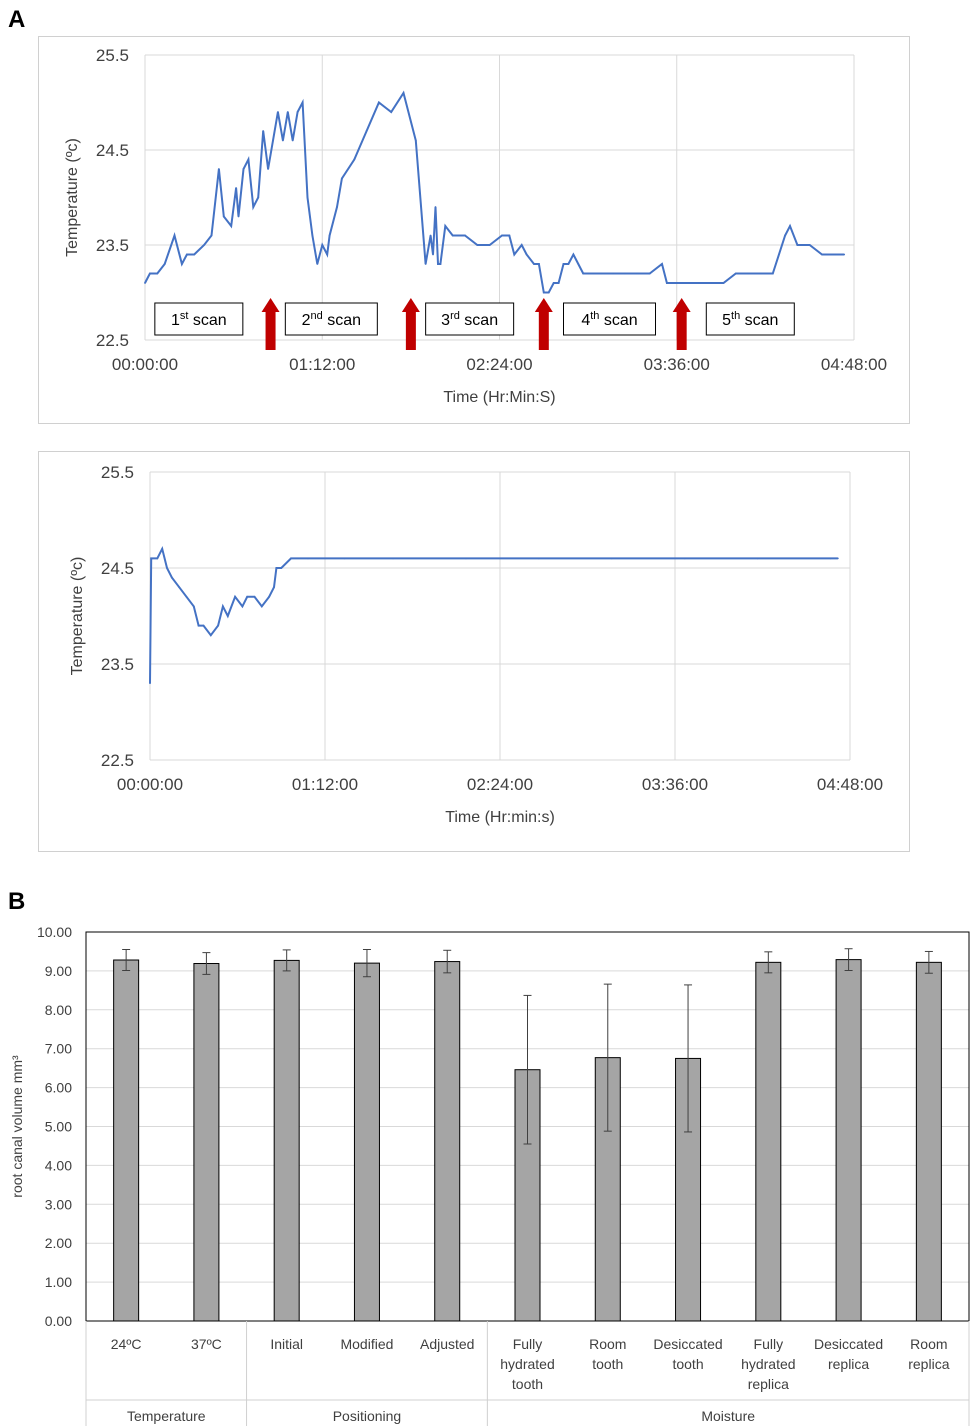 The image size is (971, 1426). Describe the element at coordinates (58, 1321) in the screenshot. I see `y-tick-label: 0.00` at that location.